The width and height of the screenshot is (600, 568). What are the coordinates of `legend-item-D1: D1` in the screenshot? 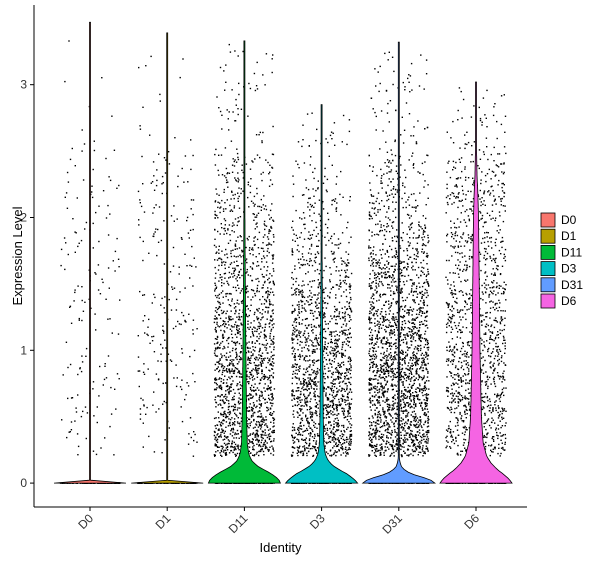 It's located at (558, 236).